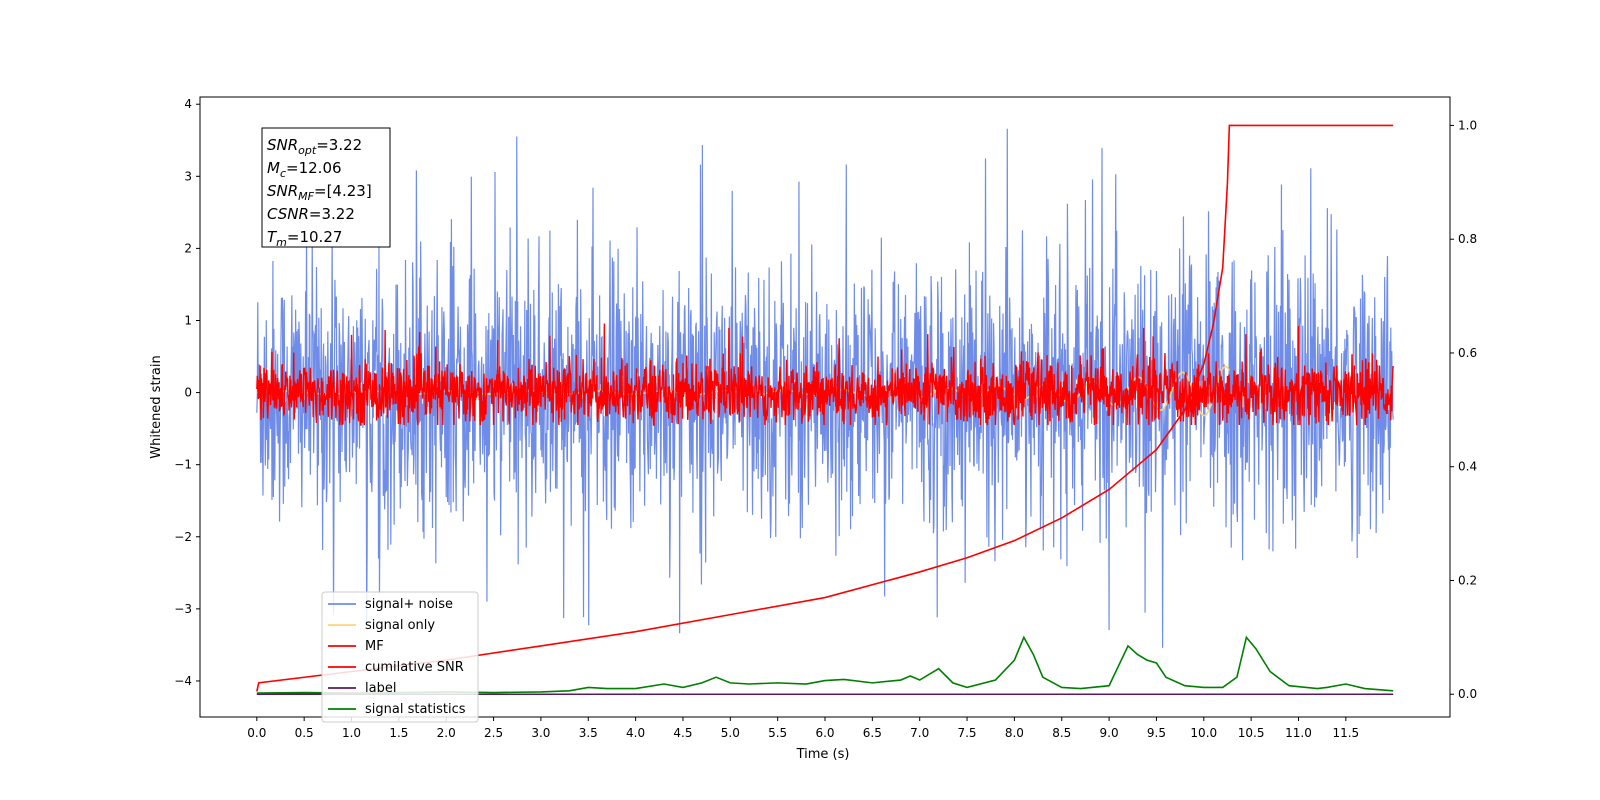  Describe the element at coordinates (188, 176) in the screenshot. I see `y-tick-label: 3` at that location.